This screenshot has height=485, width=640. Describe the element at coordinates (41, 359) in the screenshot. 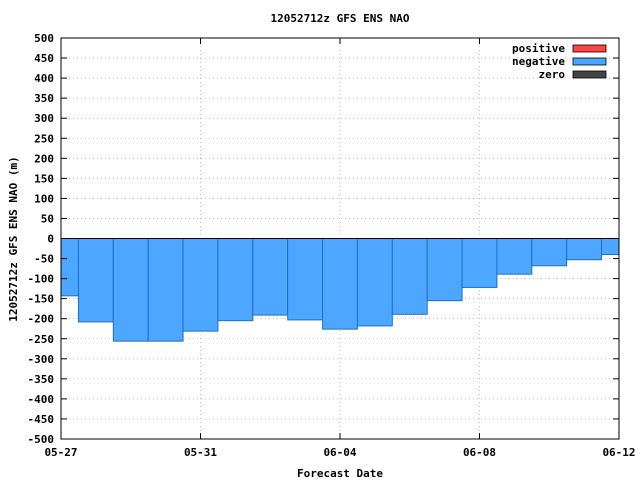

I see `y-tick-label: -300` at that location.